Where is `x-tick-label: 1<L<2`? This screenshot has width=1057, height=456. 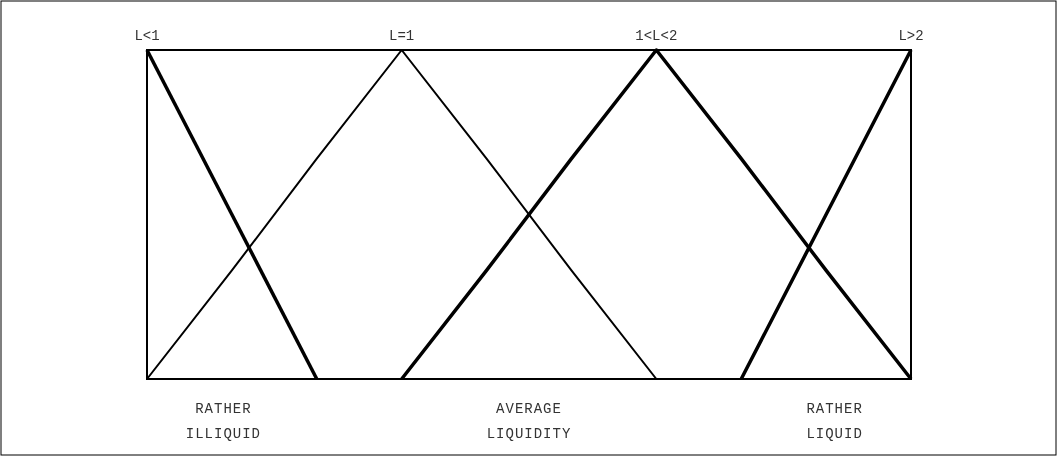
x-tick-label: 1<L<2 is located at coordinates (656, 36).